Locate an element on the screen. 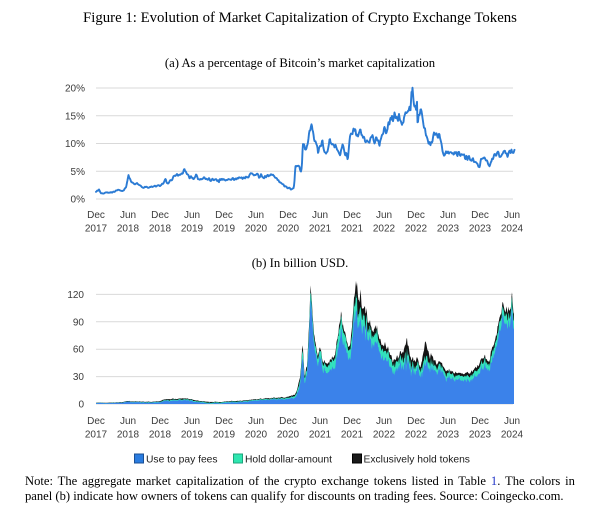  svg-text: 5% is located at coordinates (78, 172).